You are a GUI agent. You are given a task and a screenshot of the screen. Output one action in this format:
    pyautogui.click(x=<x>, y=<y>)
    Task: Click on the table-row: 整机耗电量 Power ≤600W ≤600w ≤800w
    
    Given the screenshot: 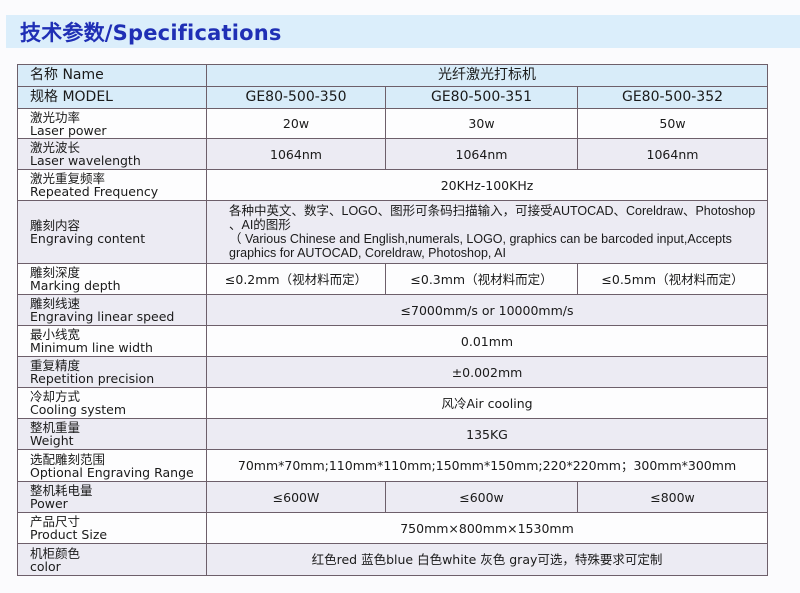 What is the action you would take?
    pyautogui.click(x=392, y=497)
    